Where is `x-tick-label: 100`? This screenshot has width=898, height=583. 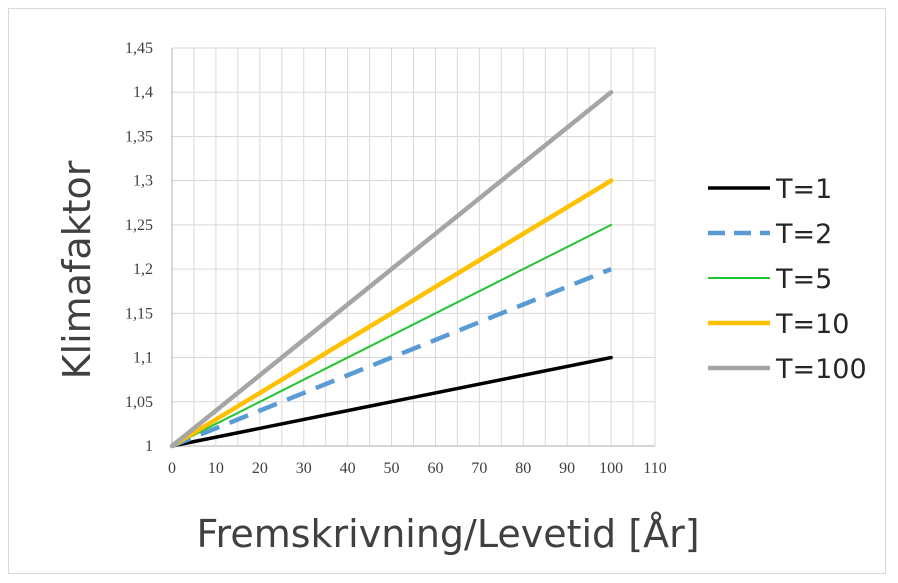
x-tick-label: 100 is located at coordinates (611, 468).